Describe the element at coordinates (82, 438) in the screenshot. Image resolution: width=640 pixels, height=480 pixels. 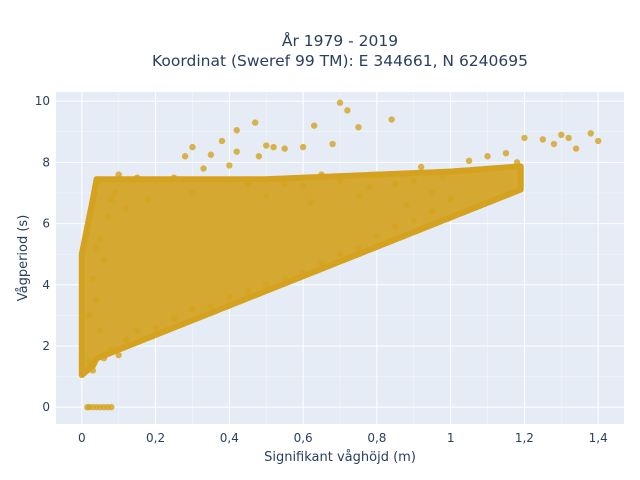
I see `x-tick-label: 0` at that location.